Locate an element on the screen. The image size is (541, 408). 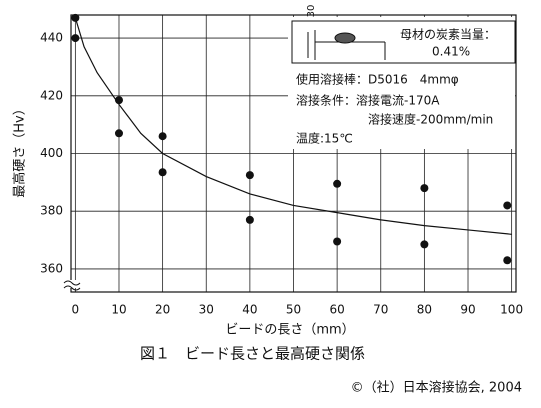
y-tick-label: 400 is located at coordinates (51, 153).